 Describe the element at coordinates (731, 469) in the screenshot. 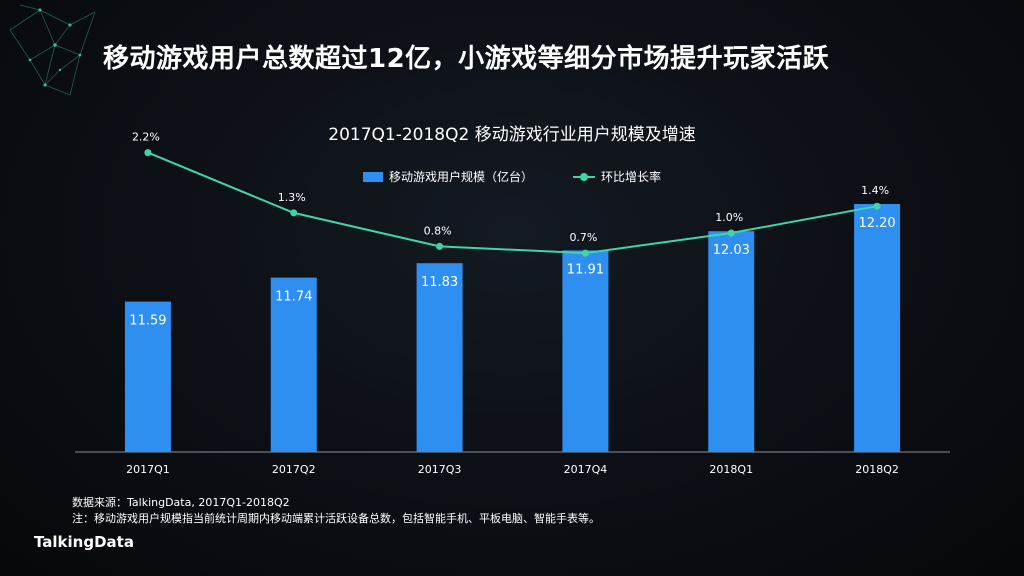

I see `x-tick-label: 2018Q1` at that location.